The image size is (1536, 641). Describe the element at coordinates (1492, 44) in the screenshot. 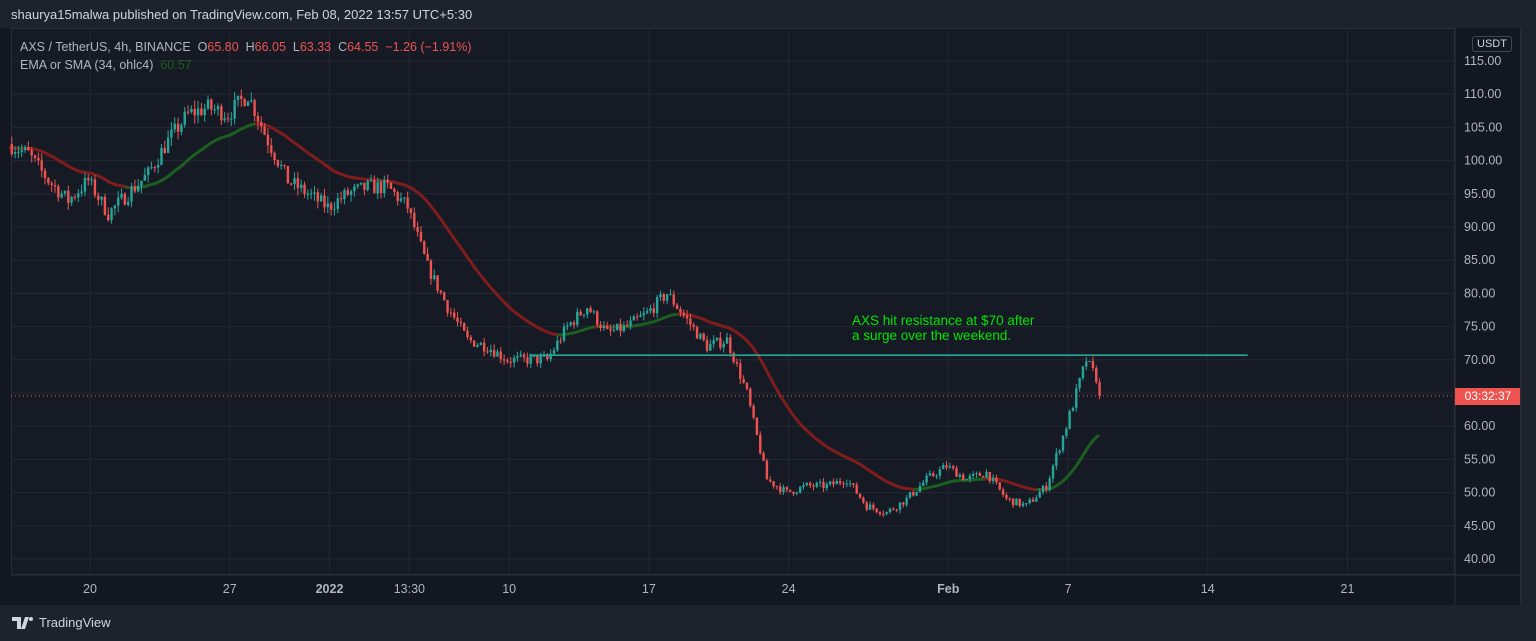

I see `currency-unit-button: USDT` at that location.